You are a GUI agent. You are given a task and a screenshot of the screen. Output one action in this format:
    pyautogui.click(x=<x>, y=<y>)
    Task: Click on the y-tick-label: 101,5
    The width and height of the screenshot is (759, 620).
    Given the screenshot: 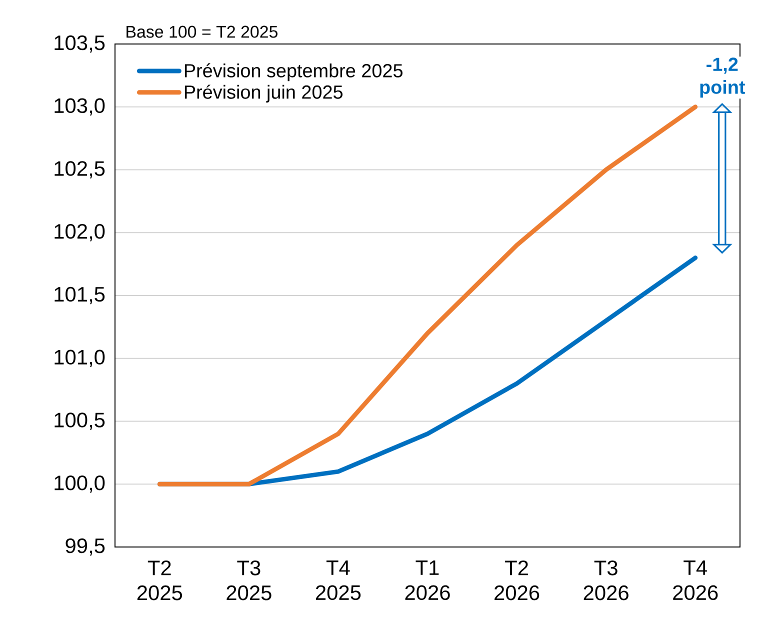 What is the action you would take?
    pyautogui.click(x=79, y=295)
    